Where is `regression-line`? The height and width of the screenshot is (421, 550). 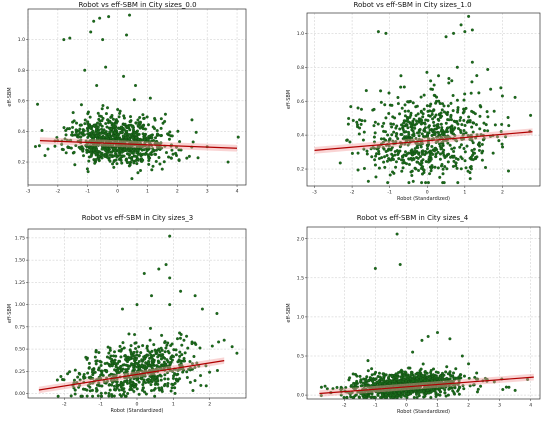
regression-line is located at coordinates (131, 375).